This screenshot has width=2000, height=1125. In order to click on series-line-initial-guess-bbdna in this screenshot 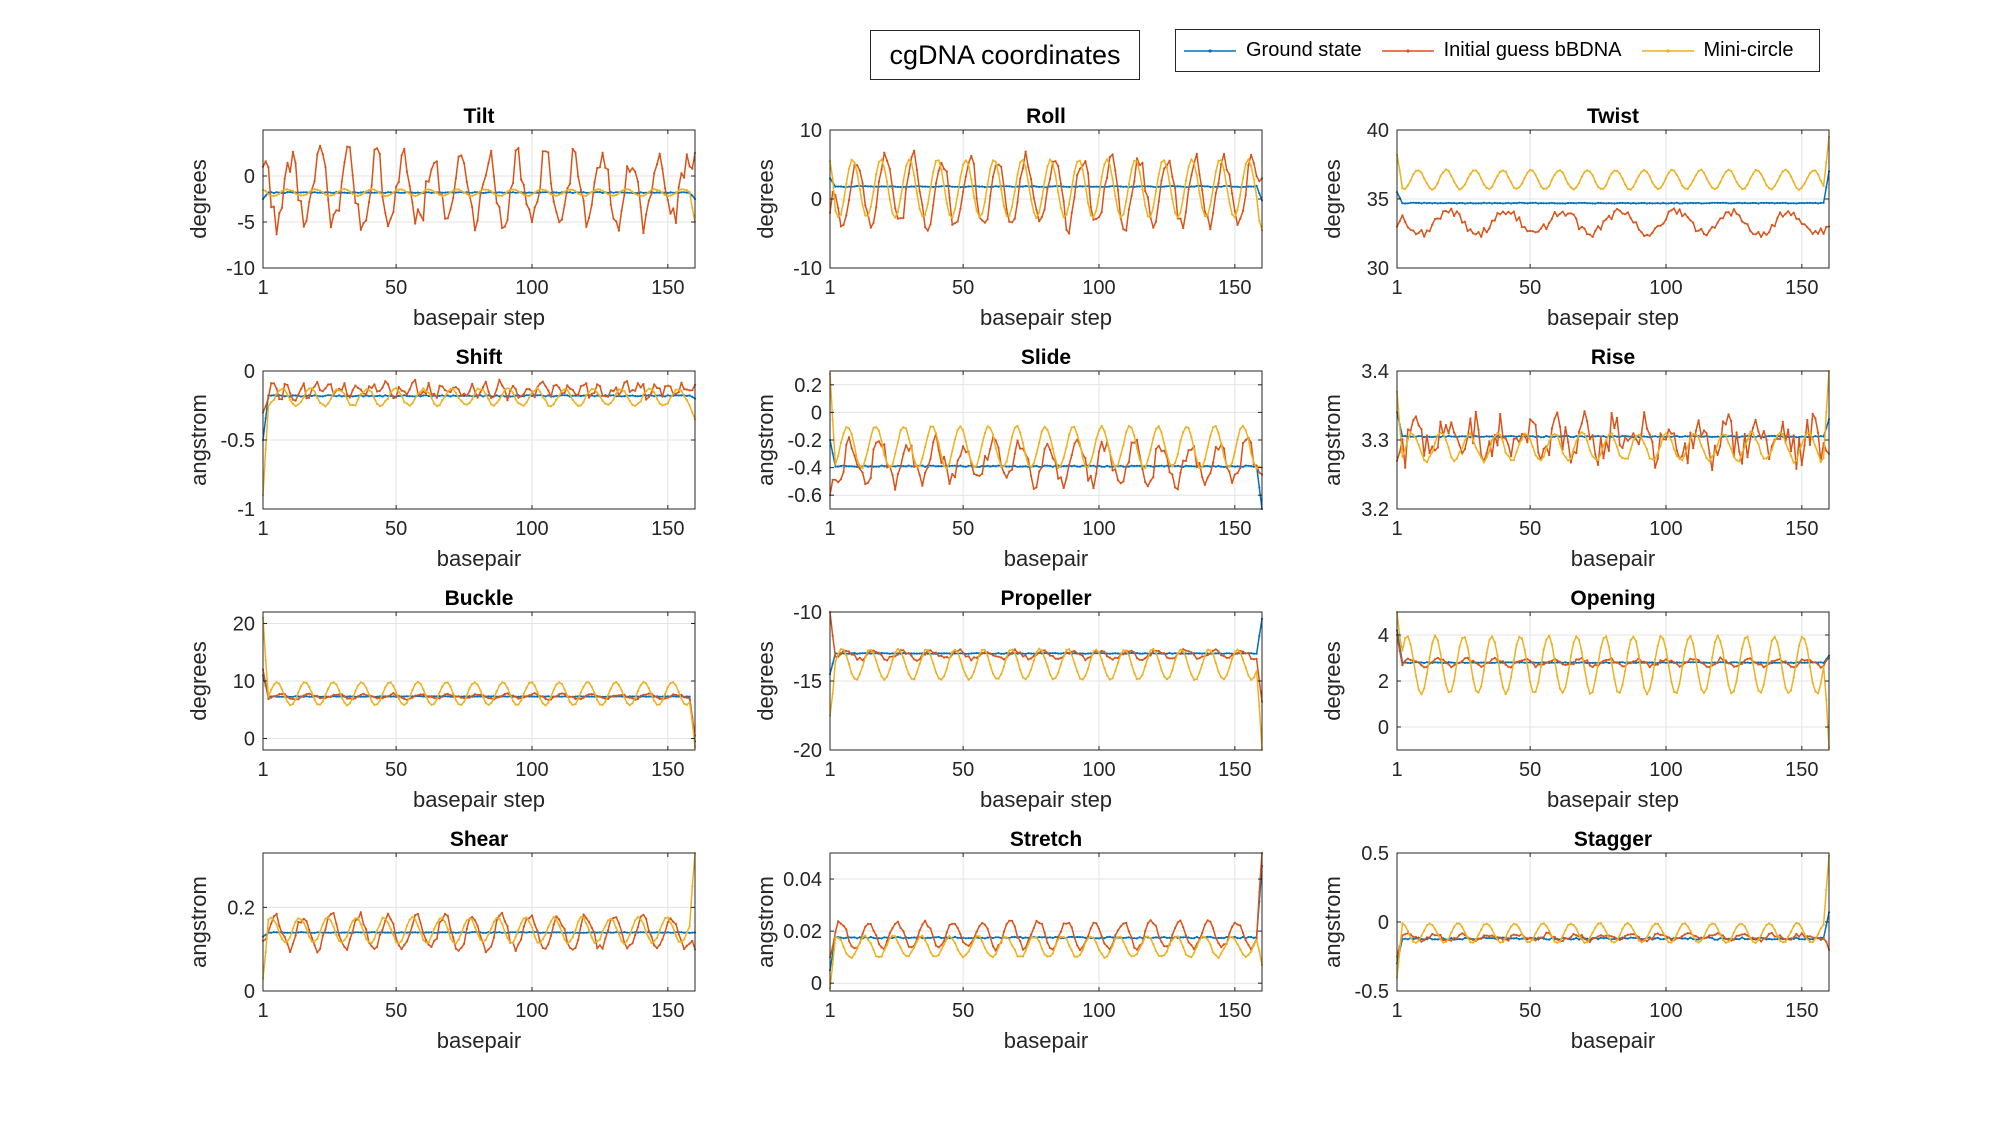, I will do `click(1046, 656)`.